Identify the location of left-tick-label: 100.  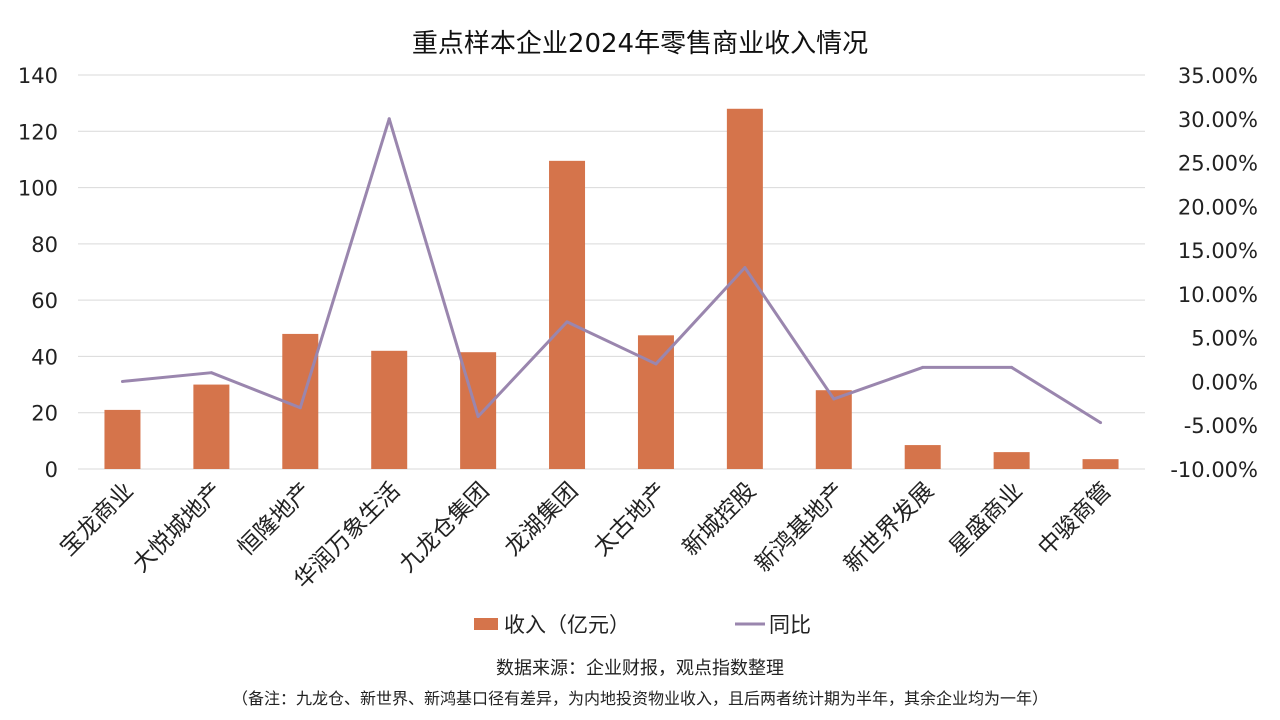
(38, 189).